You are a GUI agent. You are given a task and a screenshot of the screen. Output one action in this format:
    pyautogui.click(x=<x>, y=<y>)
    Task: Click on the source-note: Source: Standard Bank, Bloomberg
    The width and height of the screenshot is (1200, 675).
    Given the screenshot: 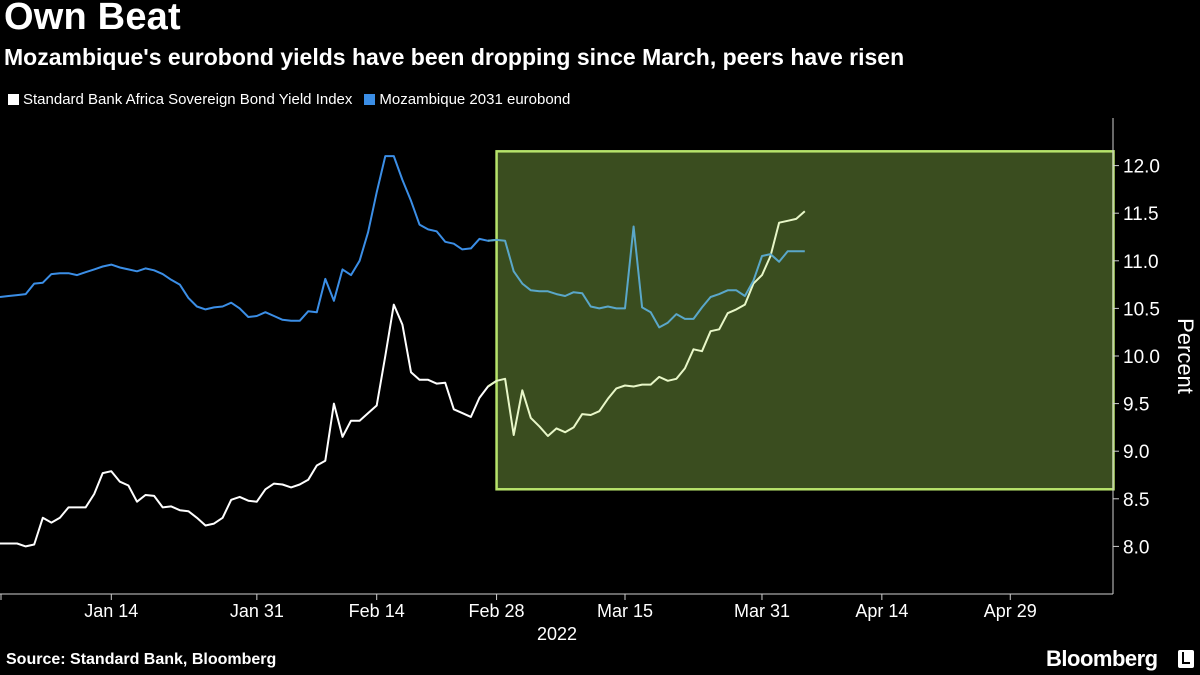 What is the action you would take?
    pyautogui.click(x=141, y=659)
    